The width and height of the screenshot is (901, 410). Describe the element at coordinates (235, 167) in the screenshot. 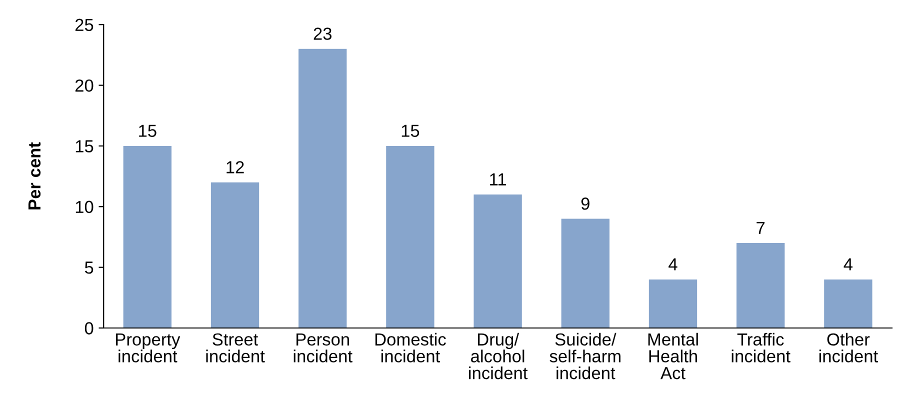

I see `data-label: 12` at that location.